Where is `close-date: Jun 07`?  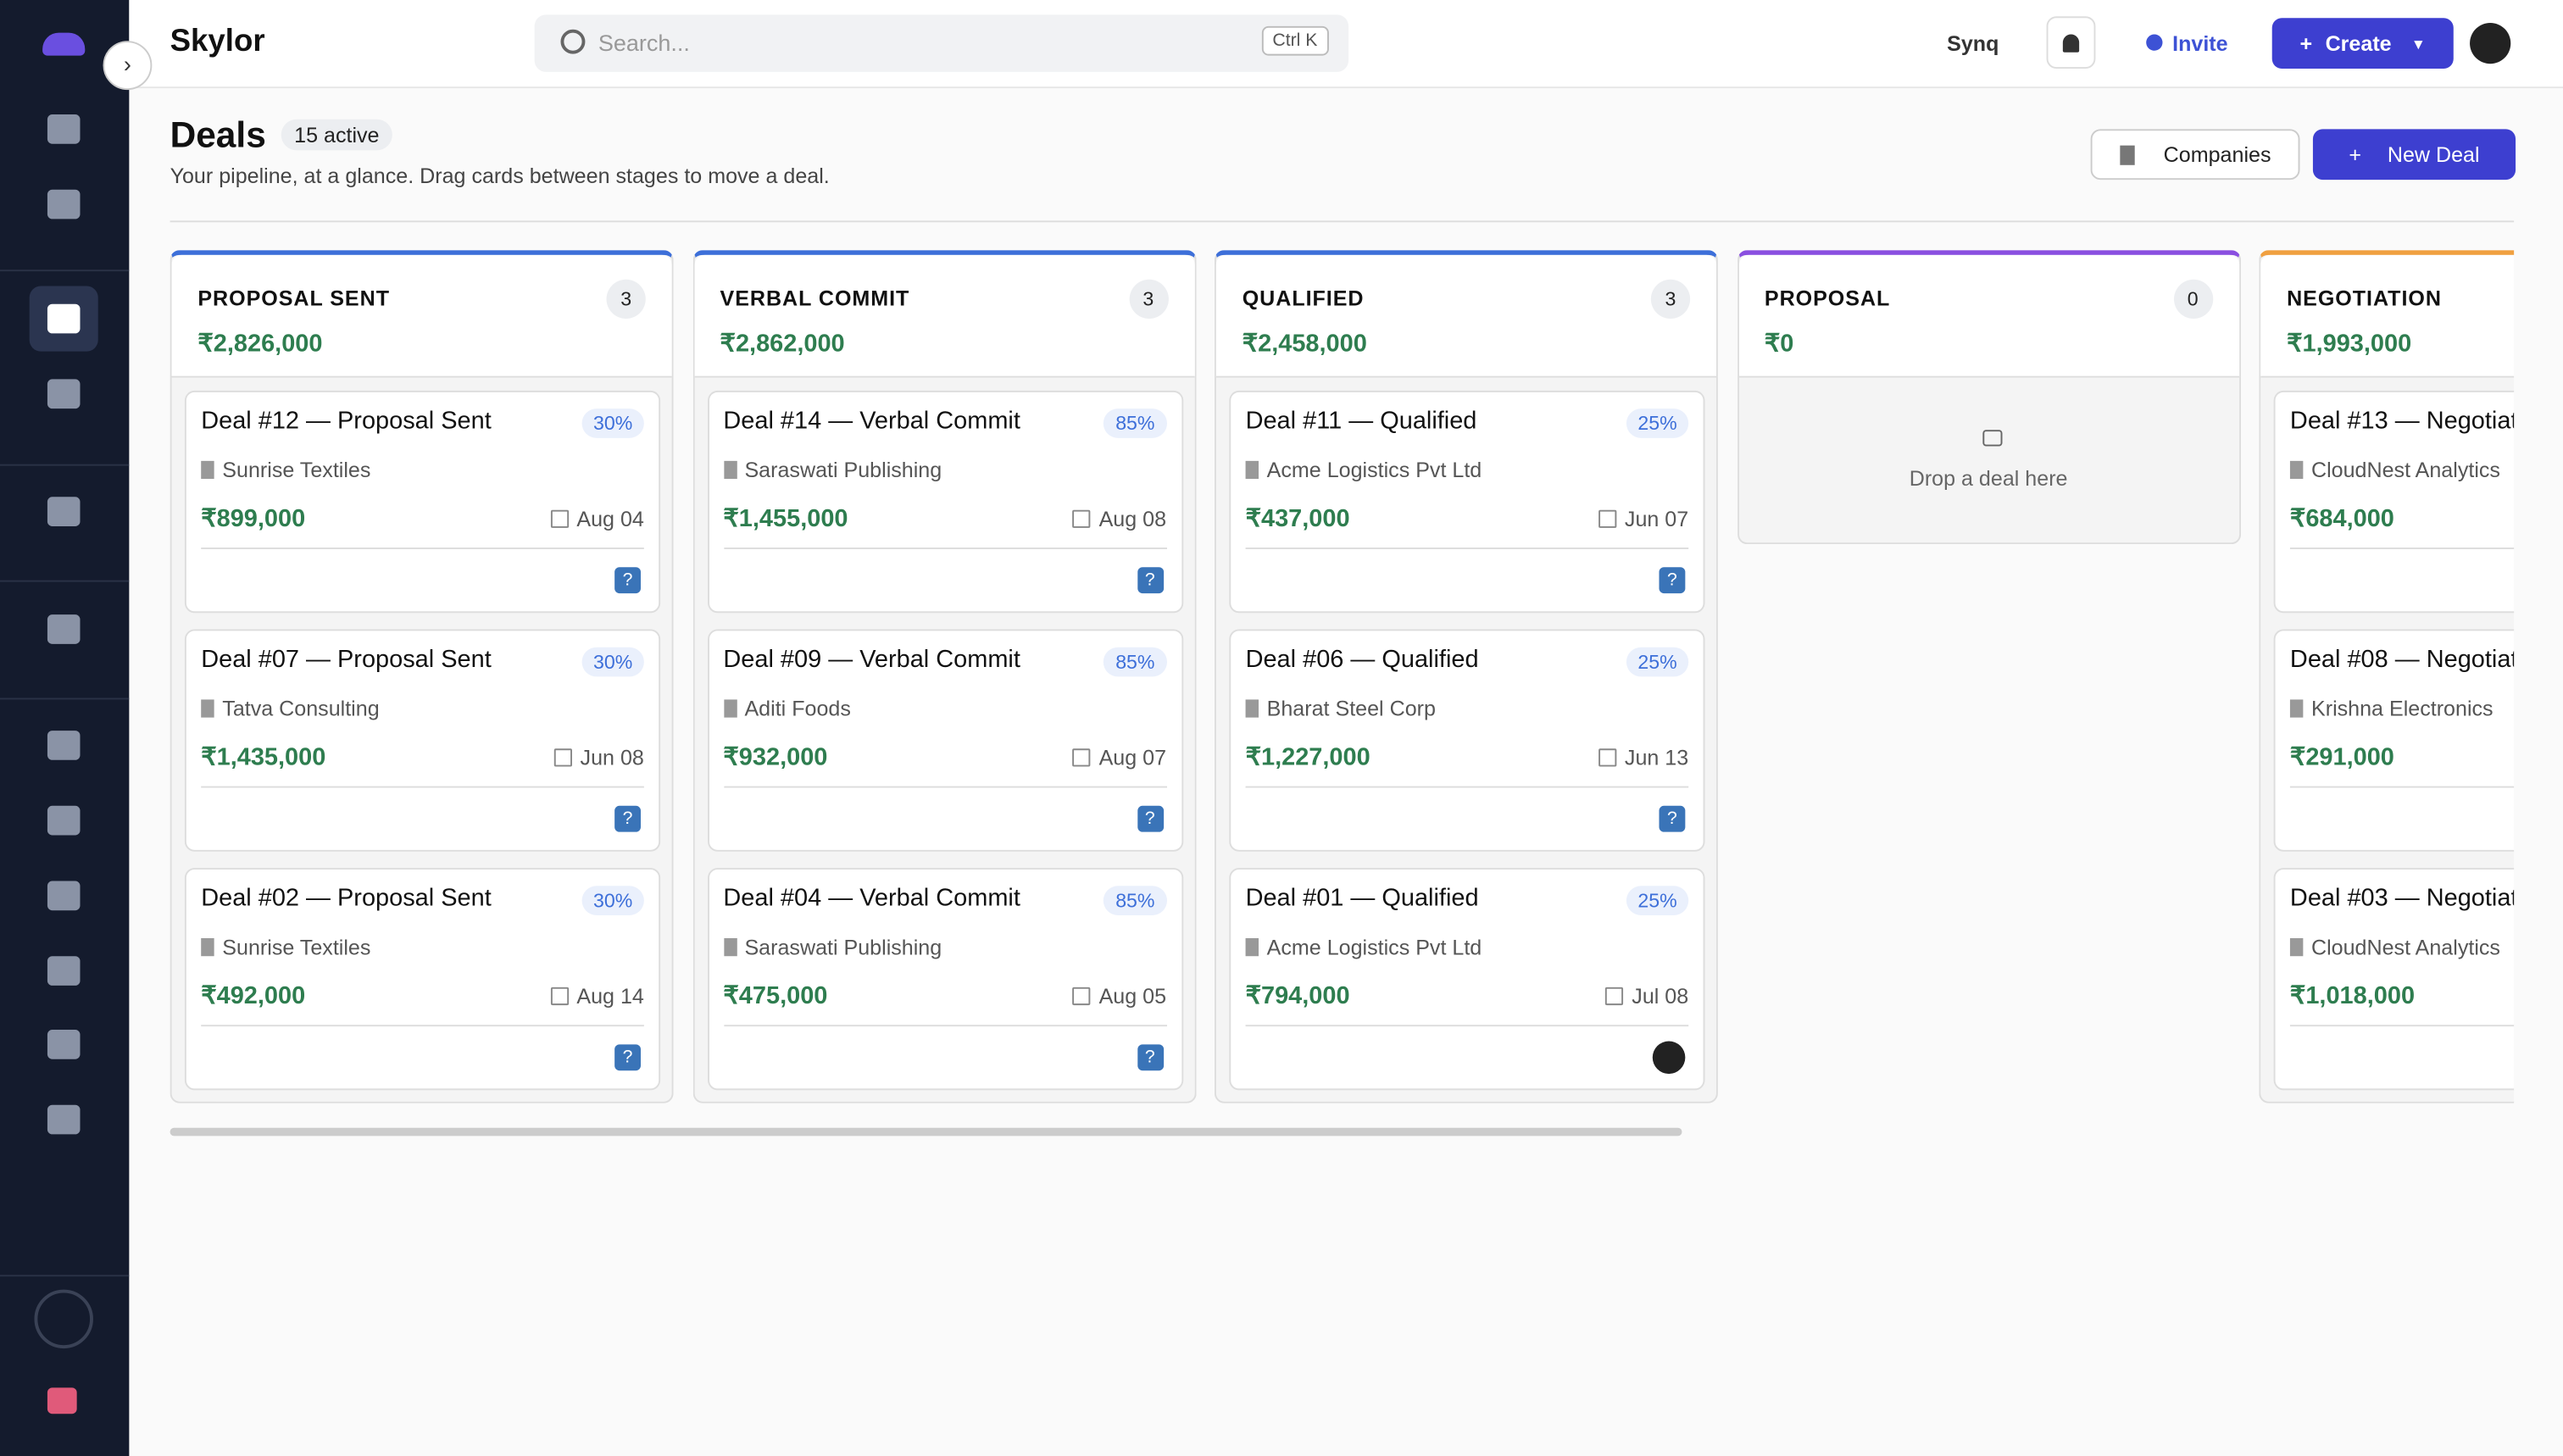
close-date: Jun 07 is located at coordinates (1643, 519).